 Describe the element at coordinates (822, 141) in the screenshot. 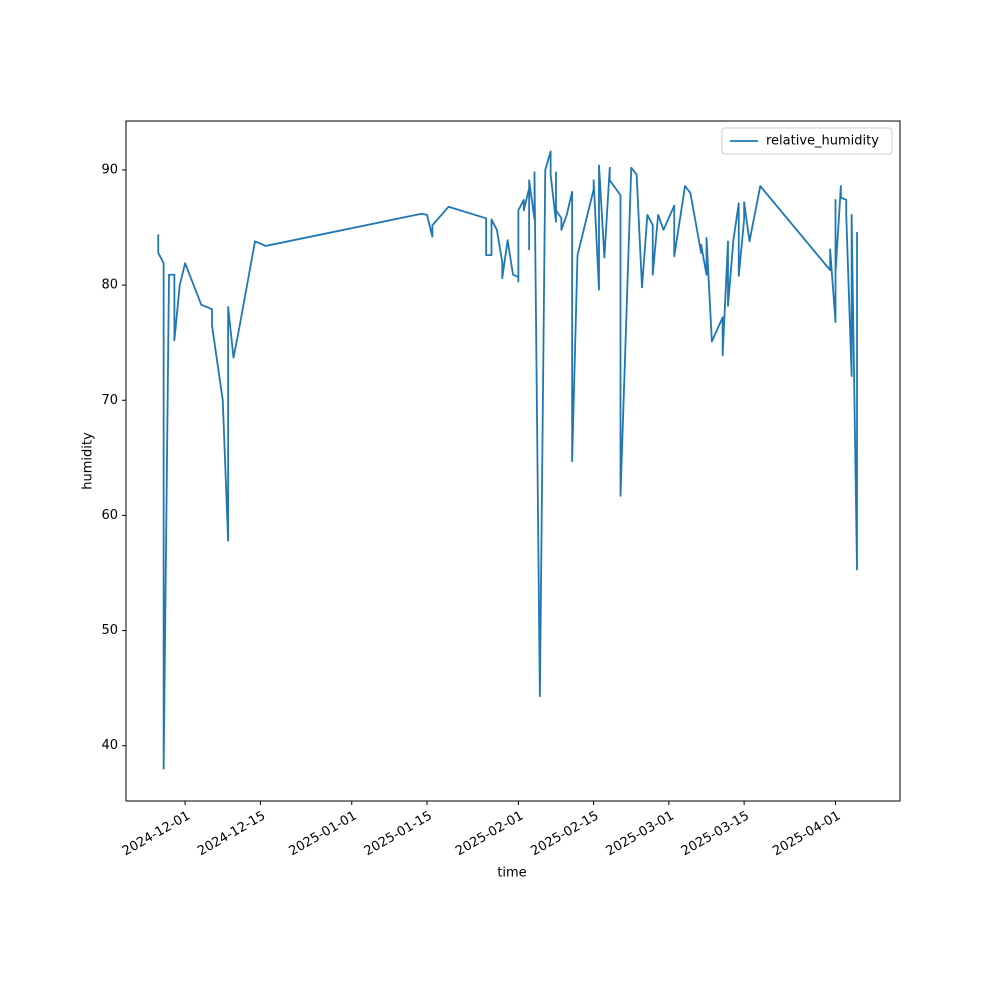

I see `legend-label: relative_humidity` at that location.